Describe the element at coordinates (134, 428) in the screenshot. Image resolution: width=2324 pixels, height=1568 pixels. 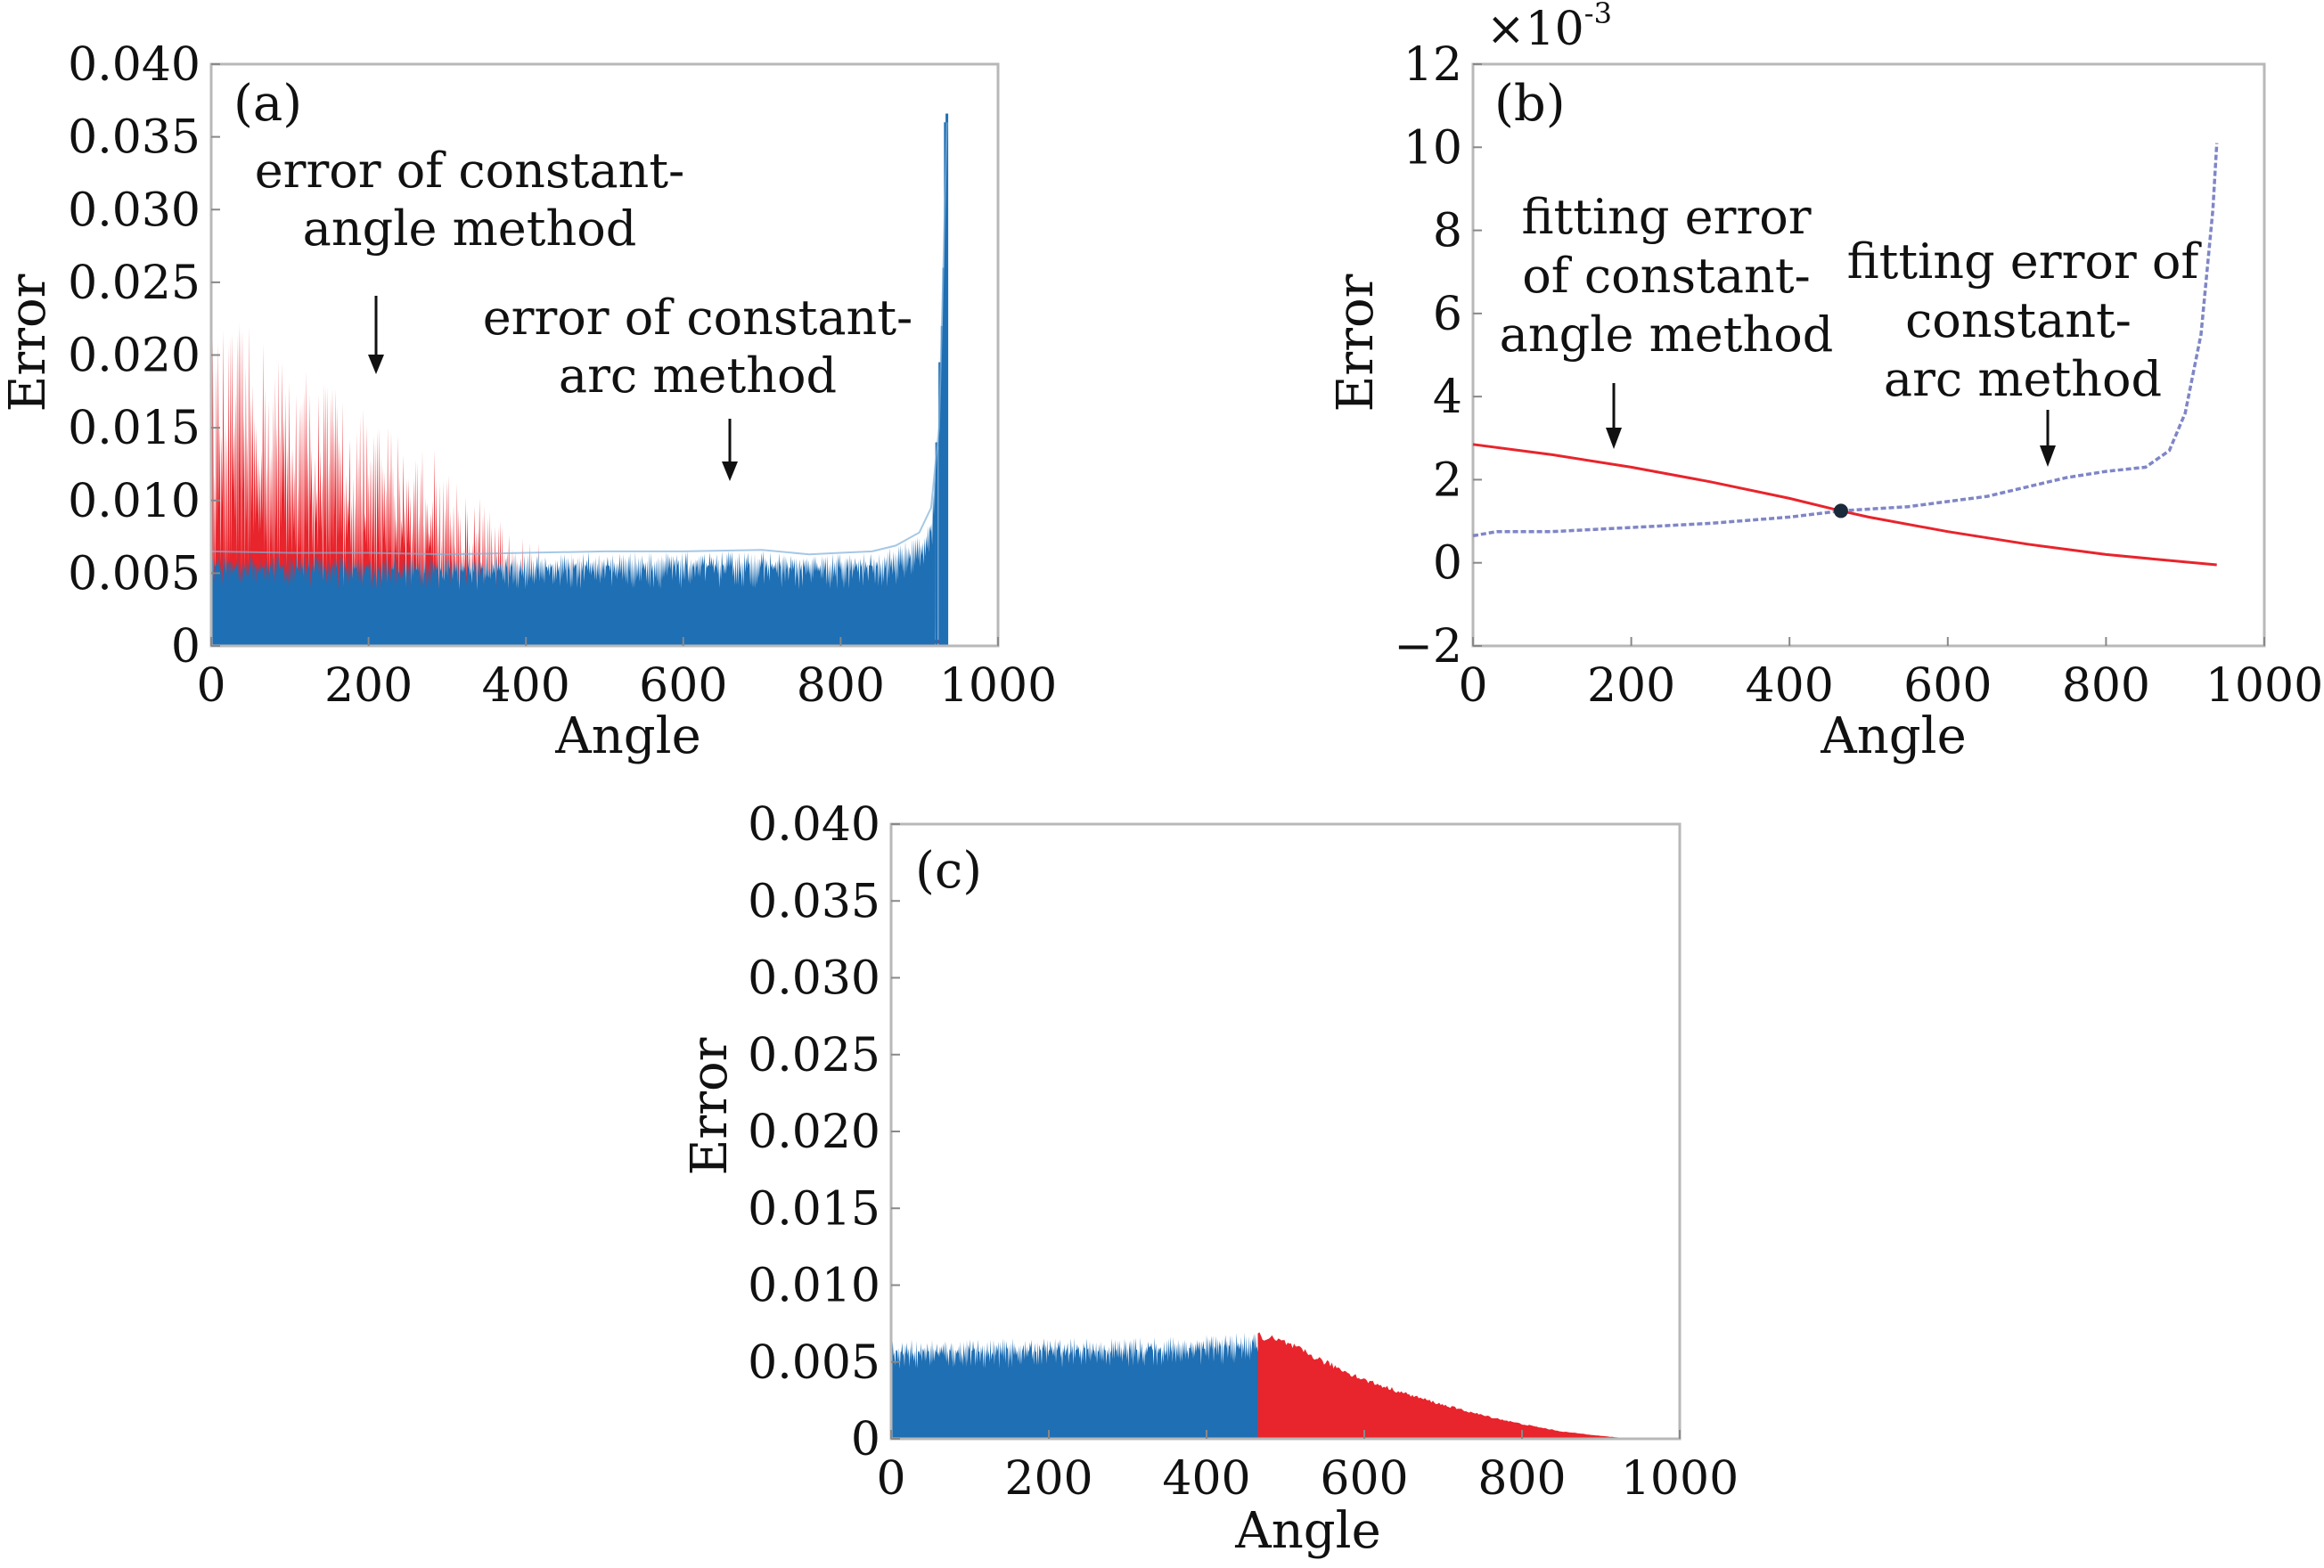
I see `panel-a-y-tick-label: 0.015` at that location.